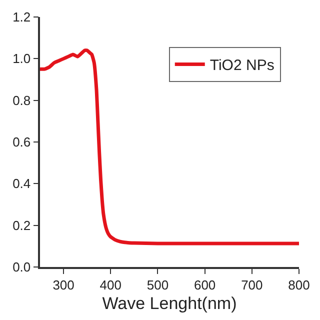  What do you see at coordinates (21, 100) in the screenshot?
I see `y-tick-label: 0.8` at bounding box center [21, 100].